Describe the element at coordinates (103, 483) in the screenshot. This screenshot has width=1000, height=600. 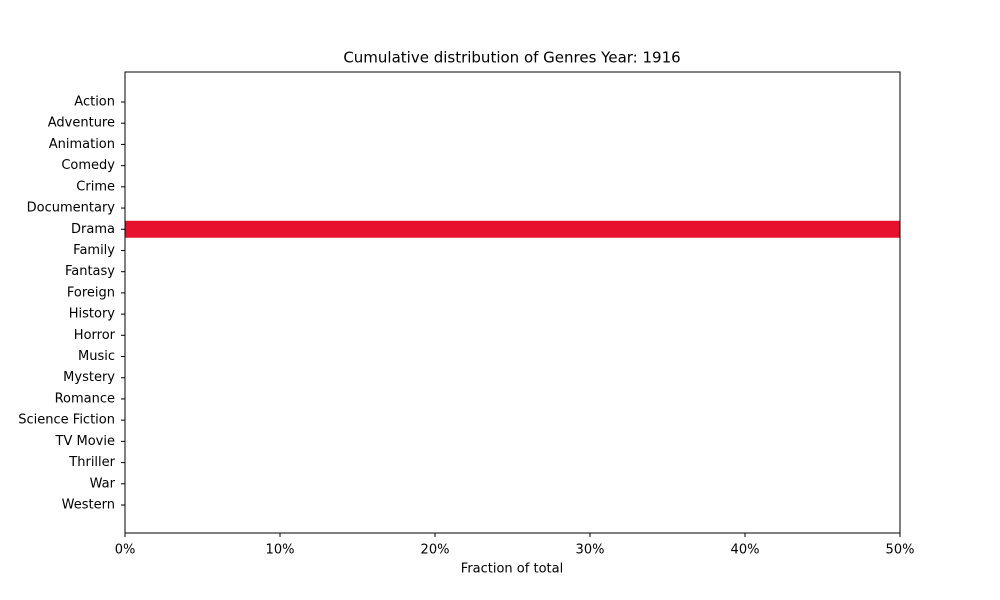
I see `y-tick-label: War` at that location.